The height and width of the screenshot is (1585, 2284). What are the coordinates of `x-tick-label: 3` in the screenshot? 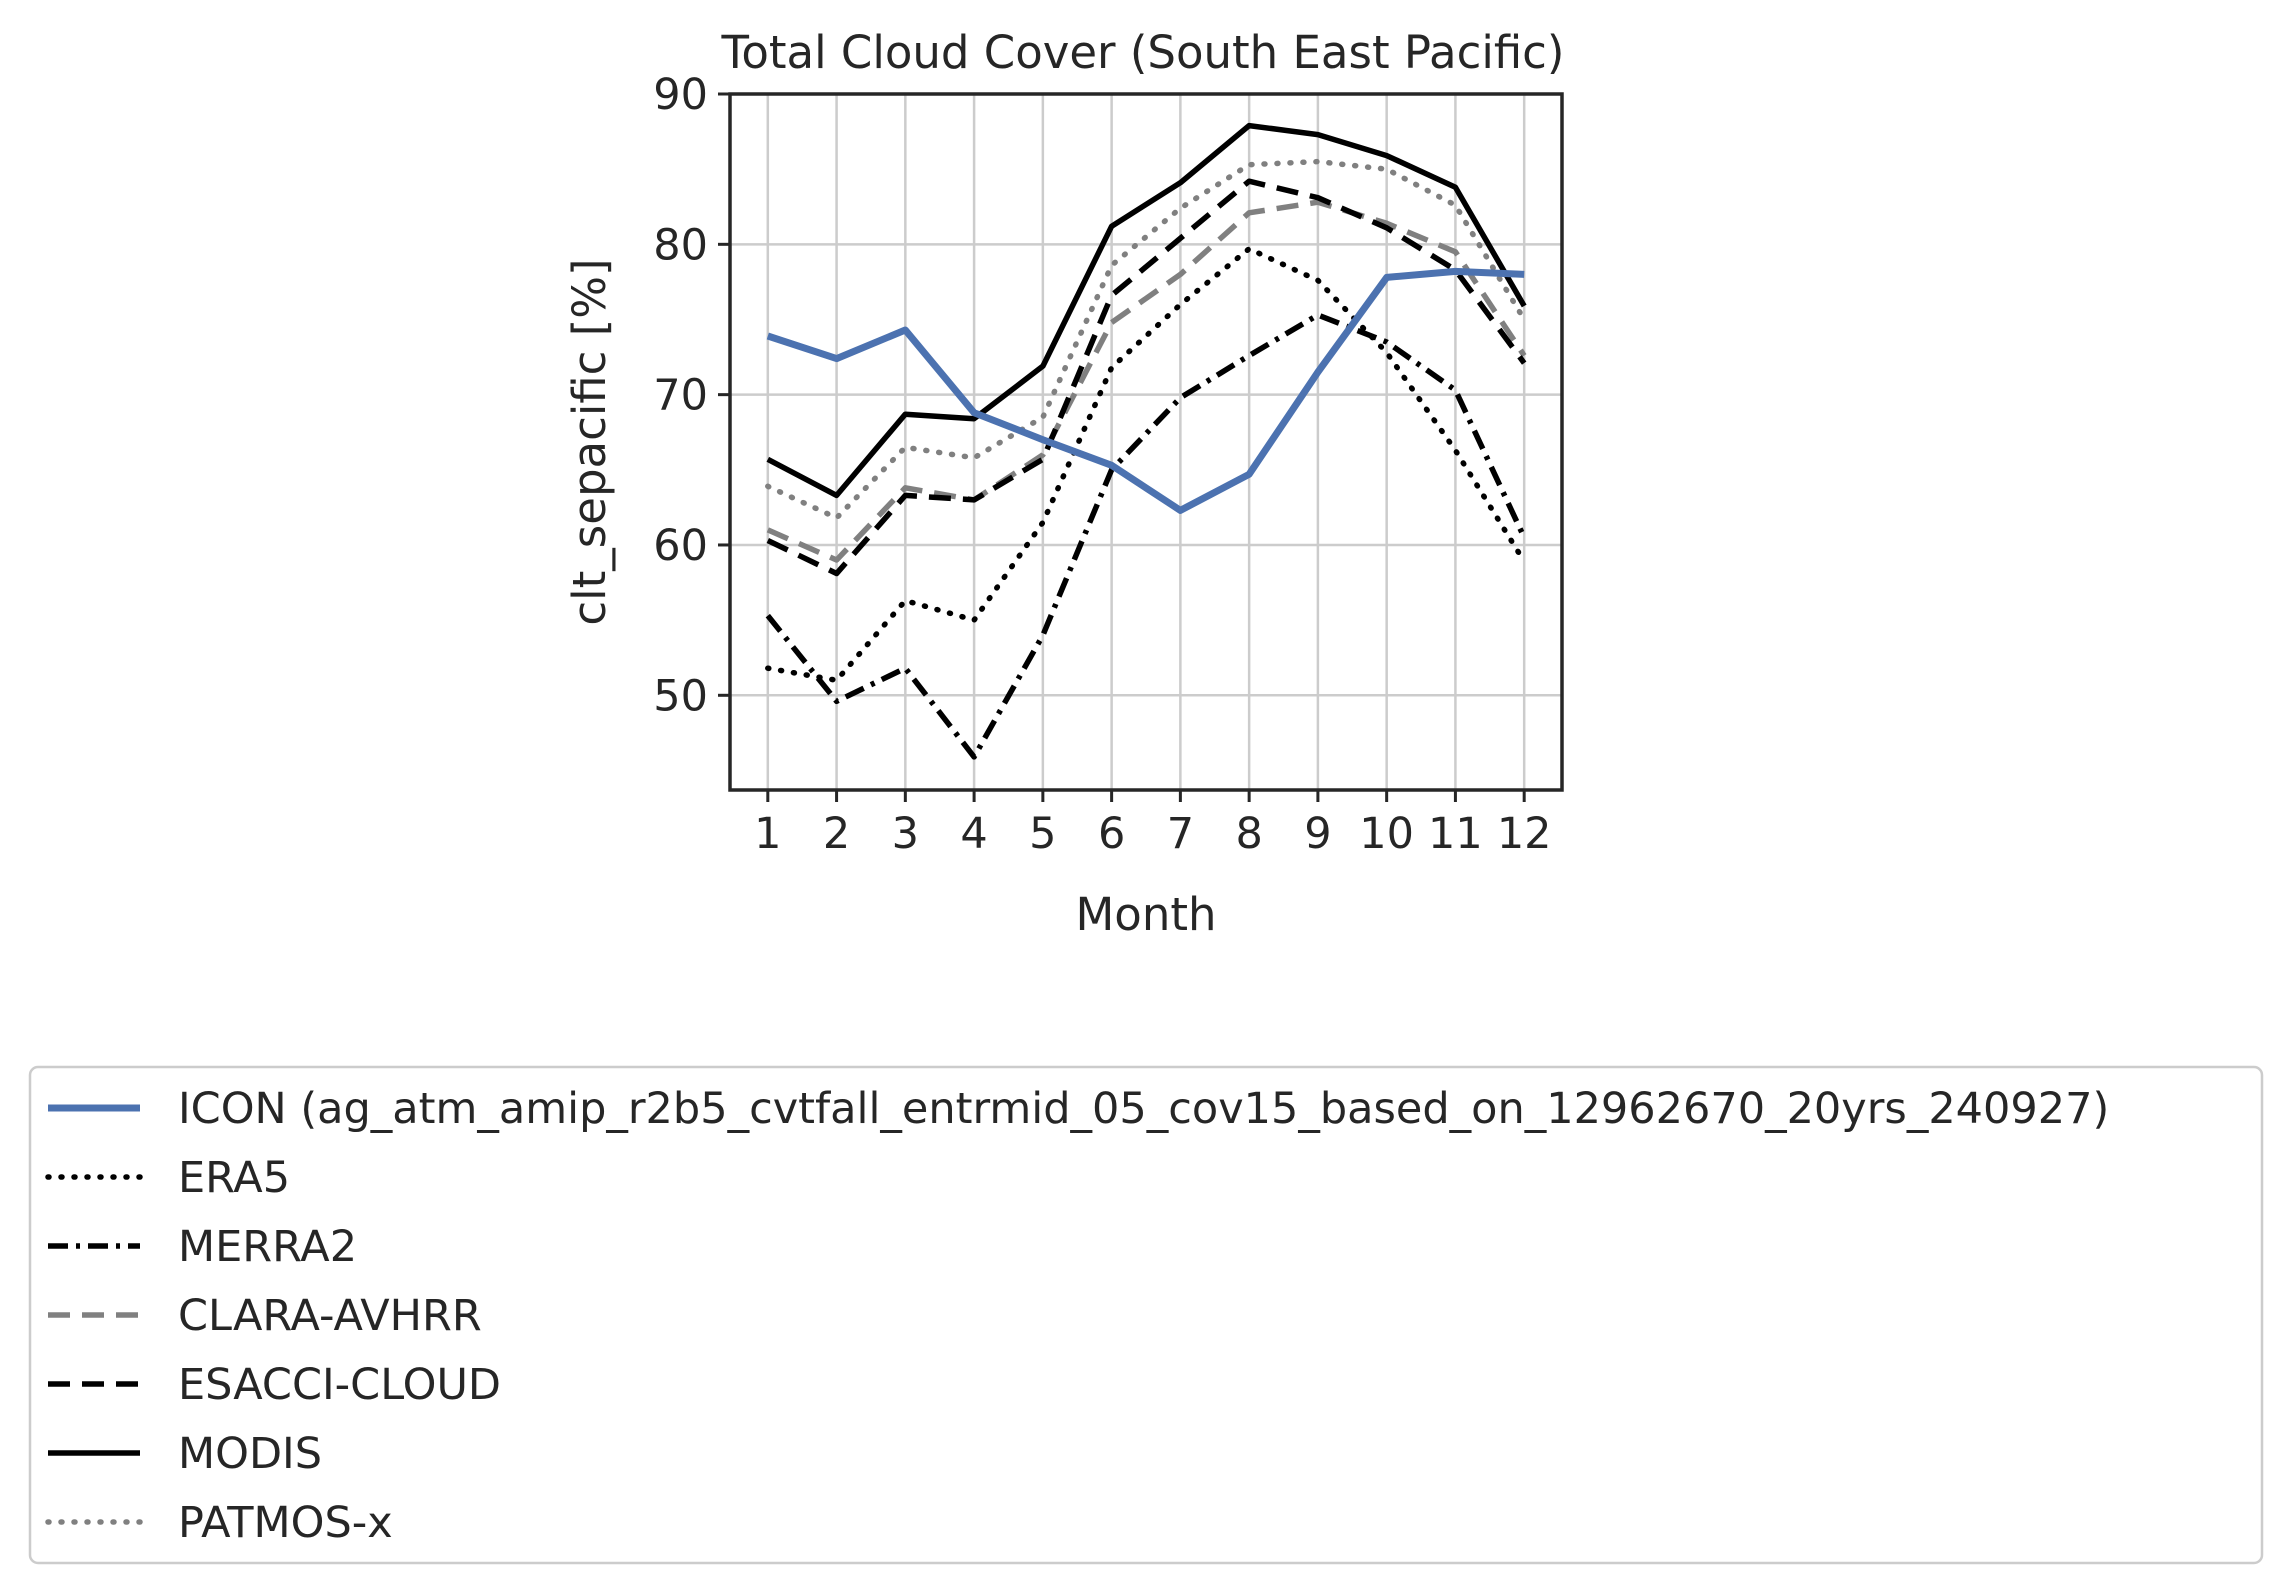 It's located at (905, 834).